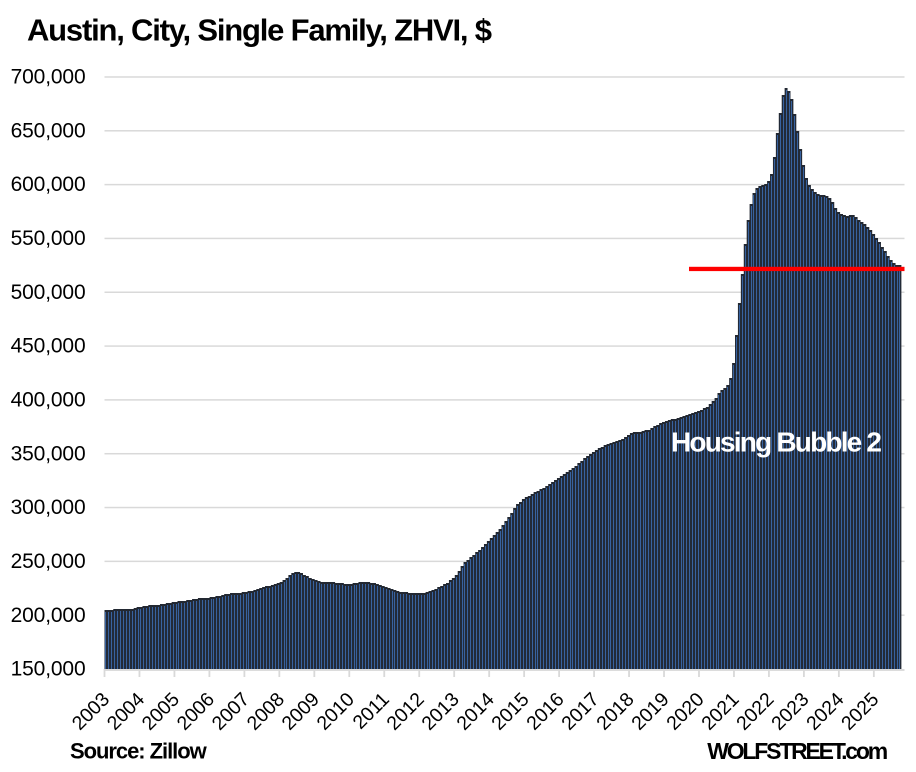 Image resolution: width=916 pixels, height=772 pixels. What do you see at coordinates (48, 669) in the screenshot?
I see `svg-text: 150,000` at bounding box center [48, 669].